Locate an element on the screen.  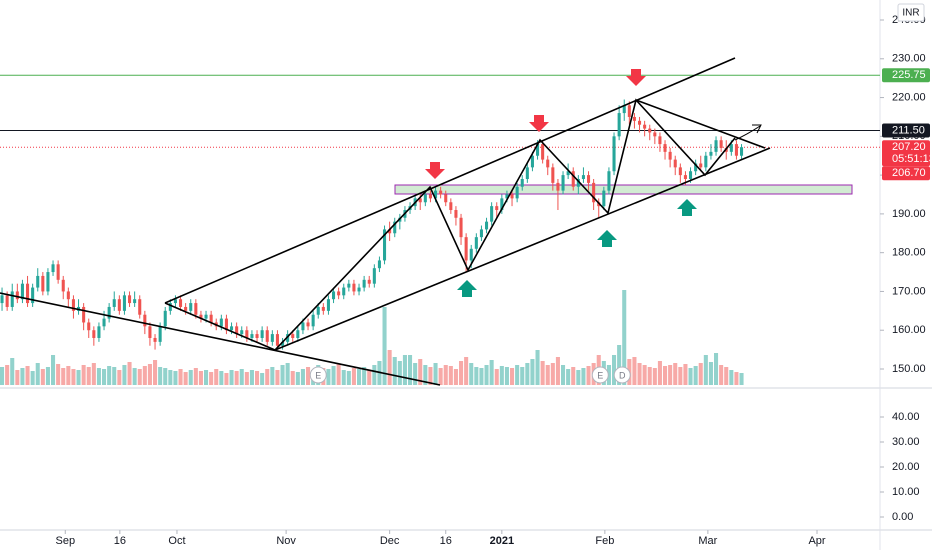
x-tick-label: Dec is located at coordinates (390, 541).